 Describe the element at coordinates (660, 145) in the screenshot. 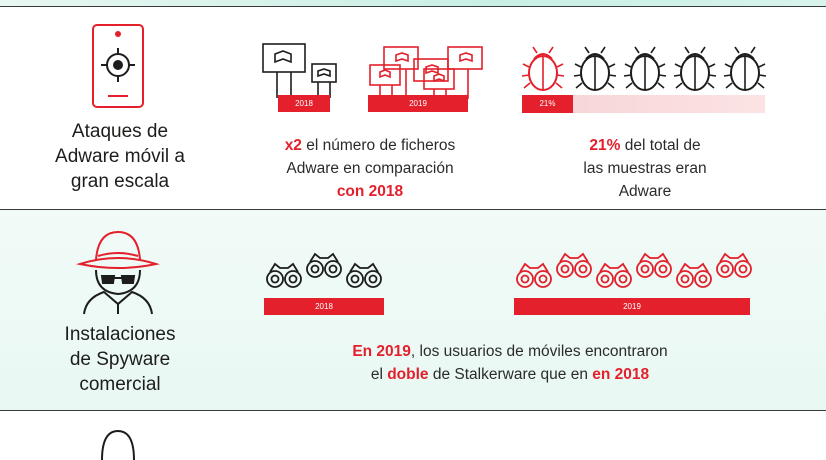

I see `caption-text: del total de` at that location.